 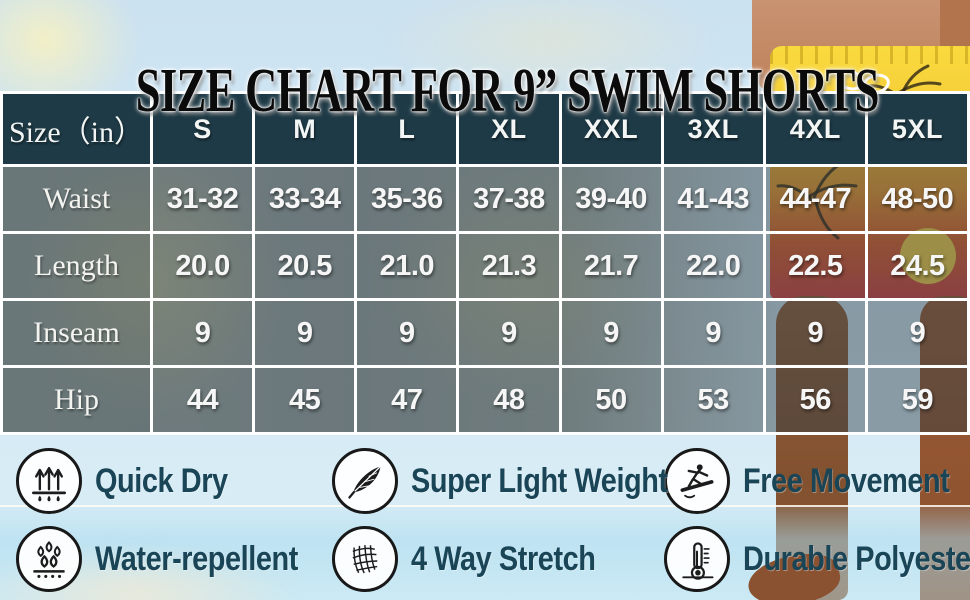 I want to click on waist-value: 31-32, so click(x=202, y=199).